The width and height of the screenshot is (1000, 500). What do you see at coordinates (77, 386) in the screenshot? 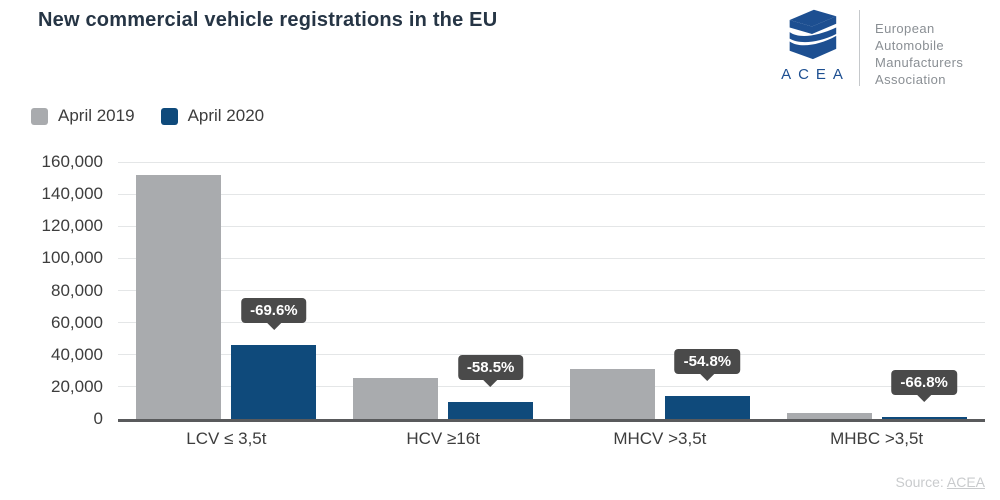
I see `y-axis-tick-label: 20,000` at bounding box center [77, 386].